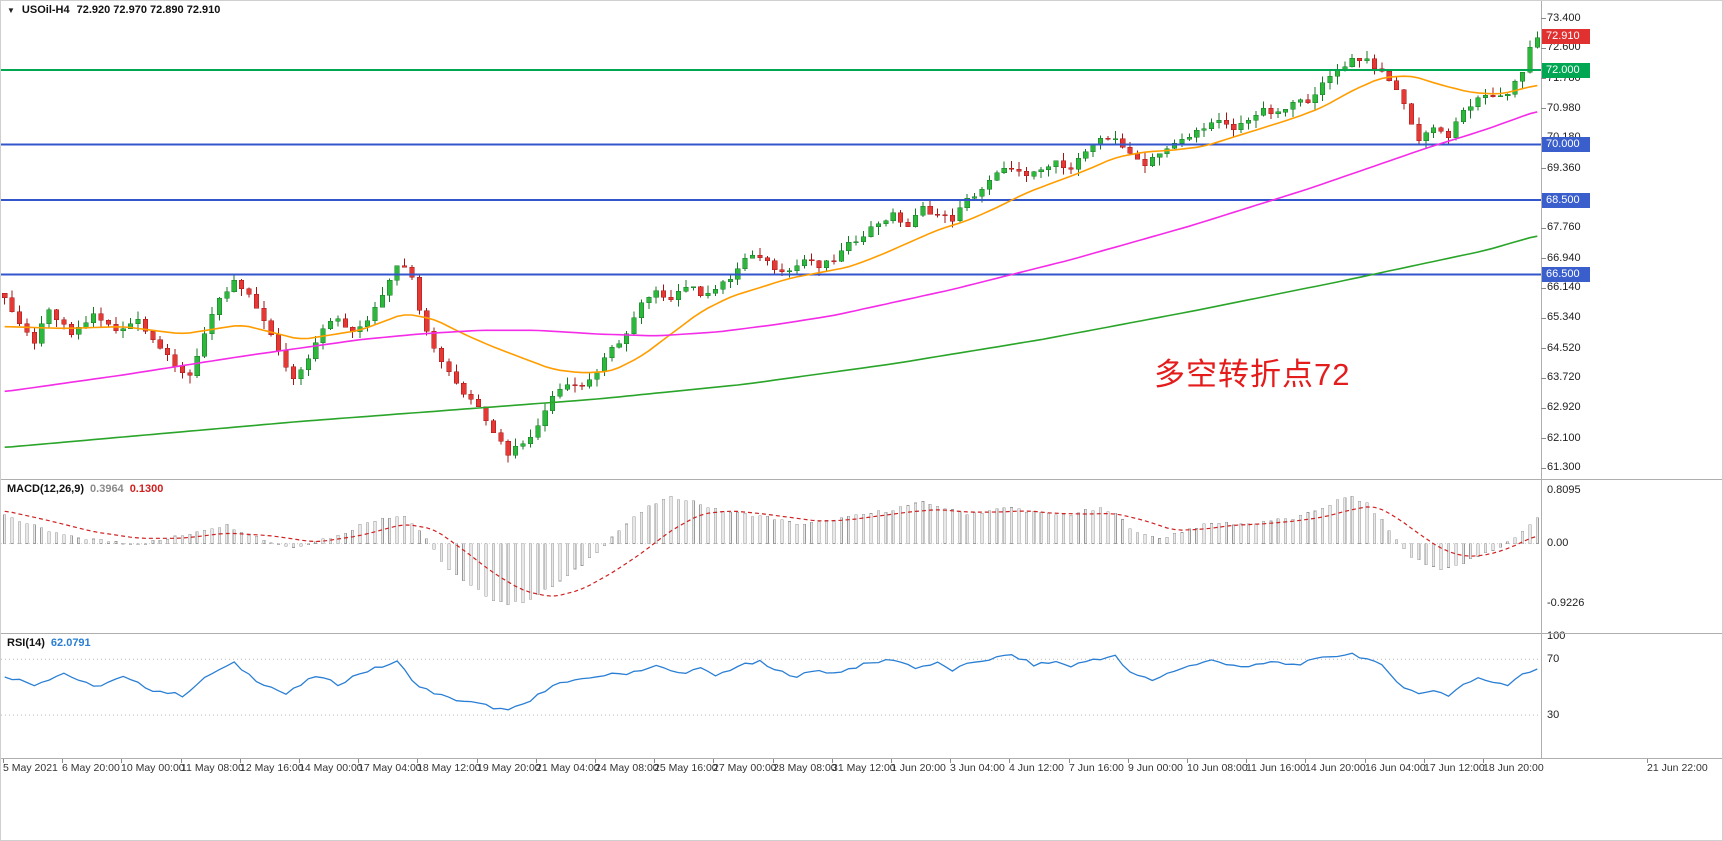 The height and width of the screenshot is (841, 1723). Describe the element at coordinates (1217, 768) in the screenshot. I see `time-tick-label: 10 Jun 08:00` at that location.